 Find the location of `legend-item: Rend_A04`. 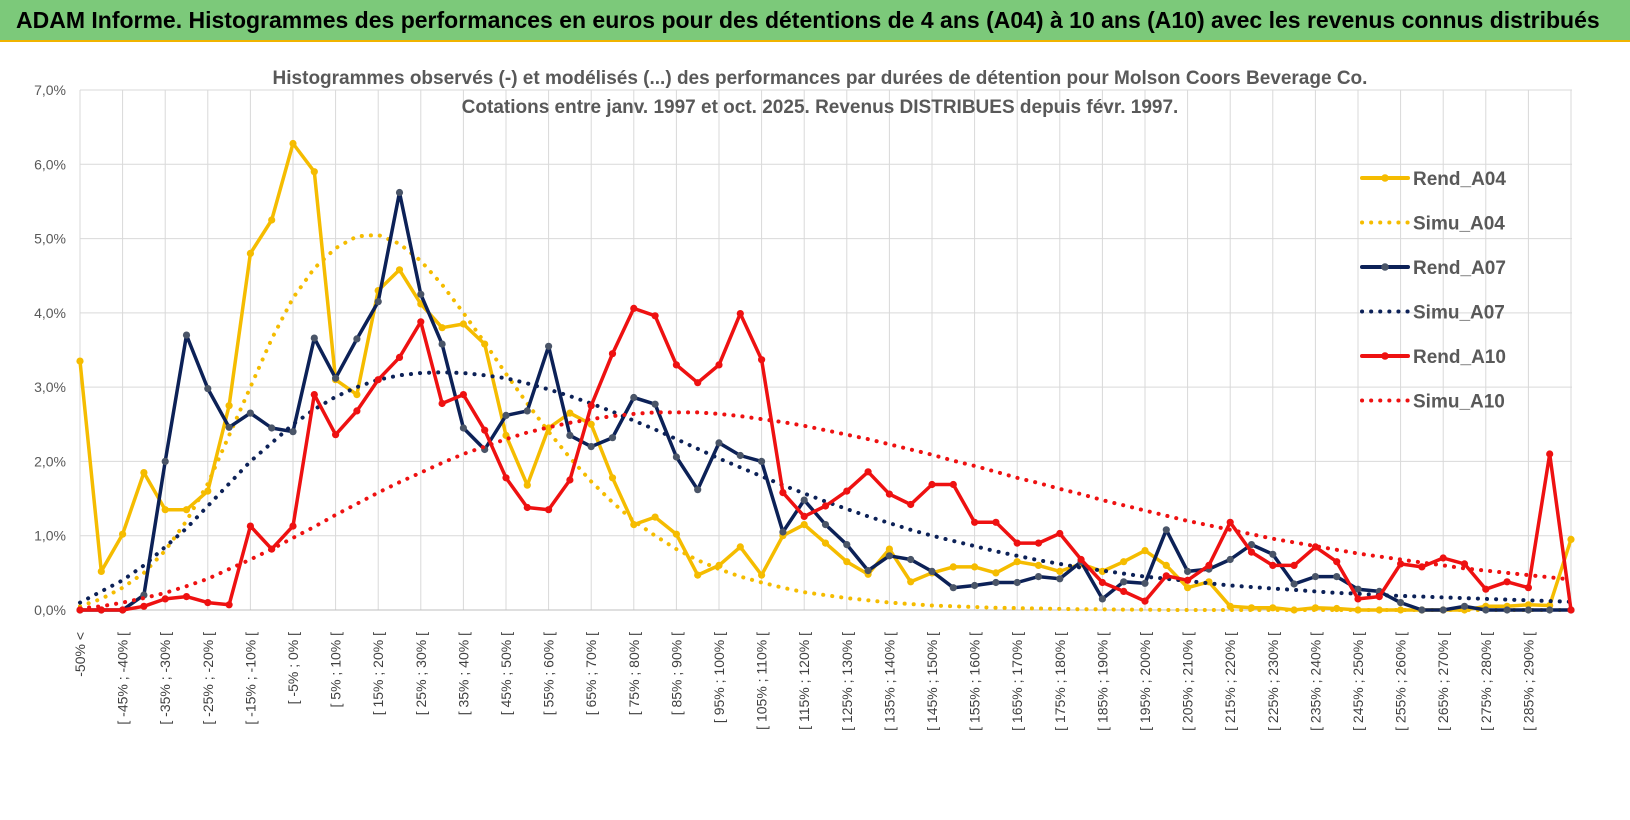

legend-item: Rend_A04 is located at coordinates (1433, 179).